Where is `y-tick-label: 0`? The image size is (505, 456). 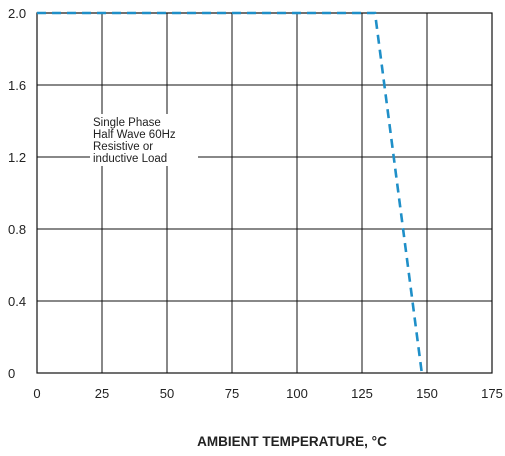 y-tick-label: 0 is located at coordinates (11, 373).